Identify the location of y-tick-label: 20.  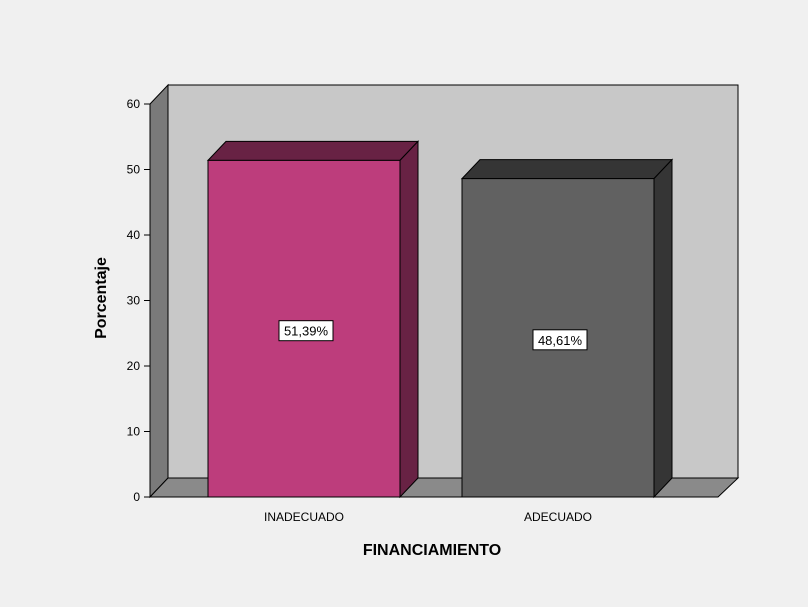
(134, 366).